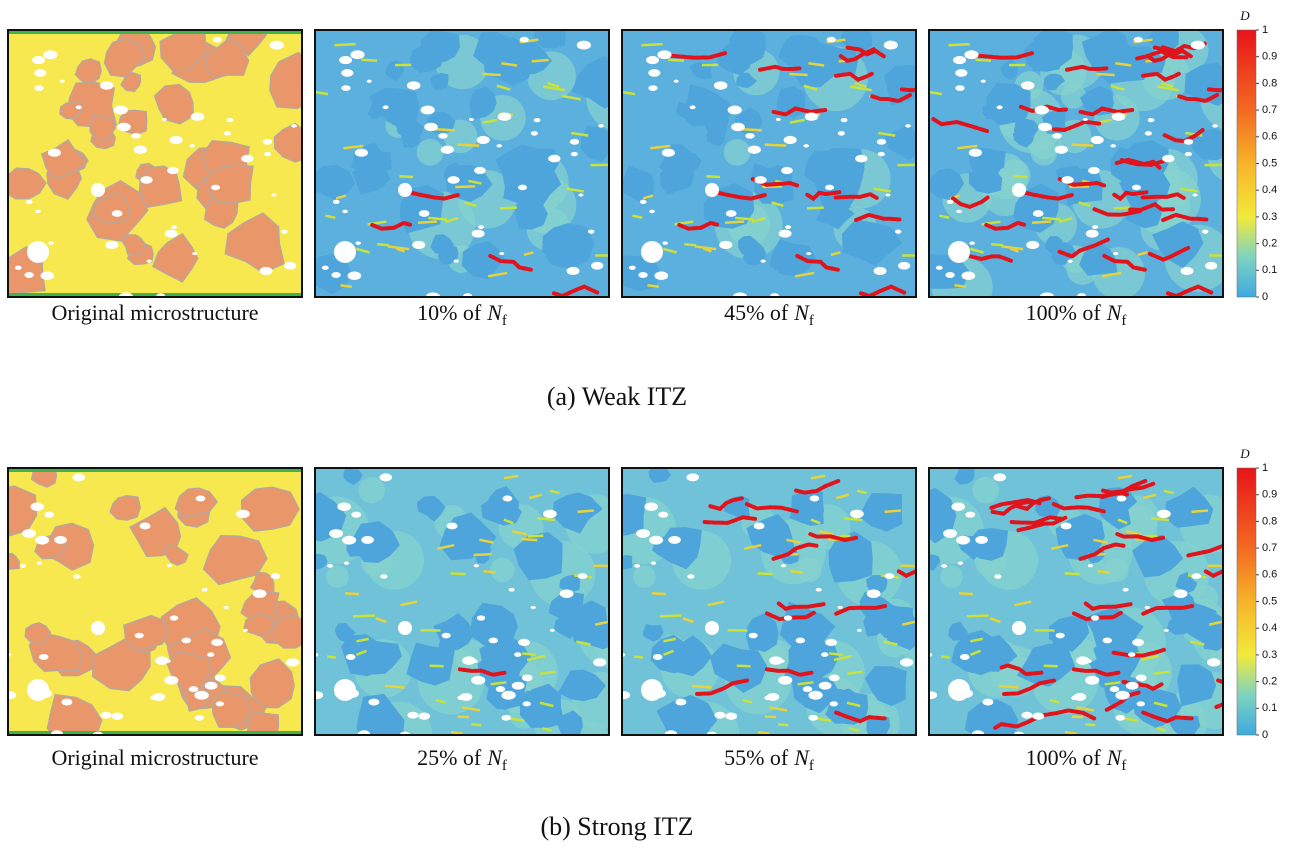 The height and width of the screenshot is (856, 1291). I want to click on panel-caption: 45% of Nf, so click(769, 314).